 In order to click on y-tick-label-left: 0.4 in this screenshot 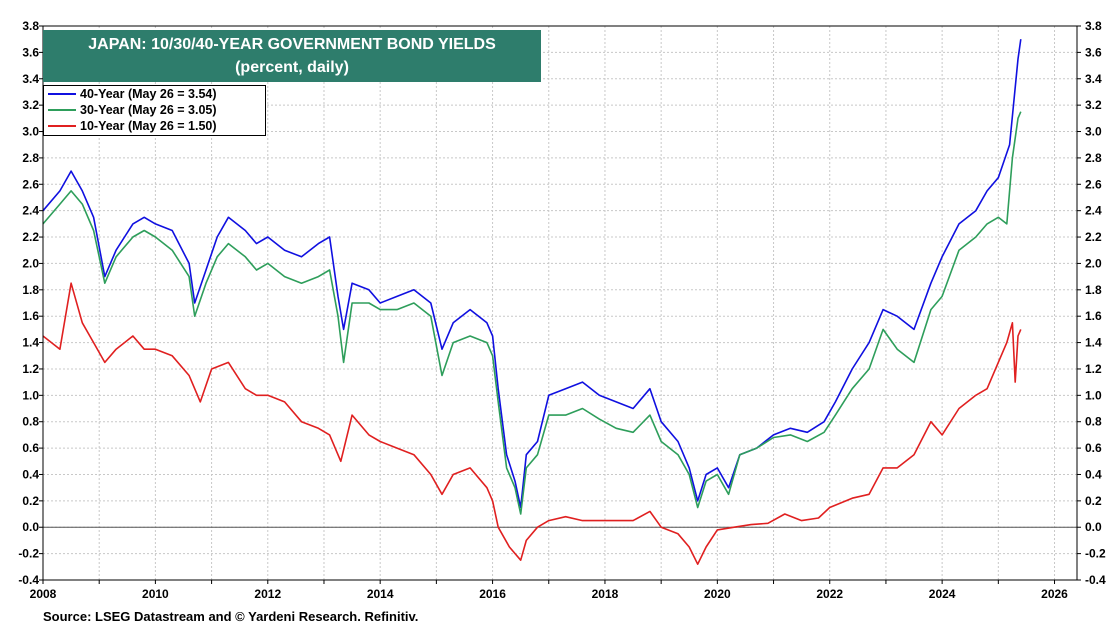, I will do `click(30, 474)`.